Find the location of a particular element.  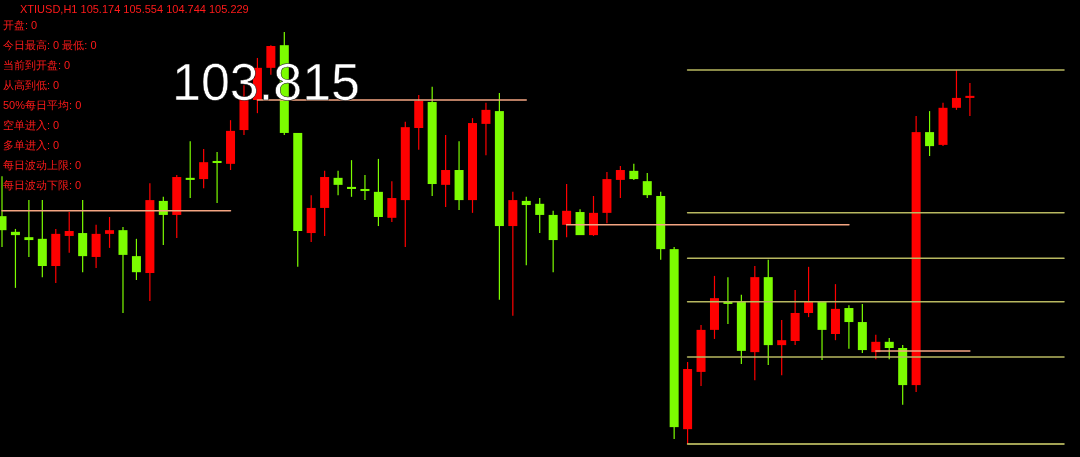

chart-title: XTIUSD,H1 105.174 105.554 104.744 105.229 is located at coordinates (134, 9).